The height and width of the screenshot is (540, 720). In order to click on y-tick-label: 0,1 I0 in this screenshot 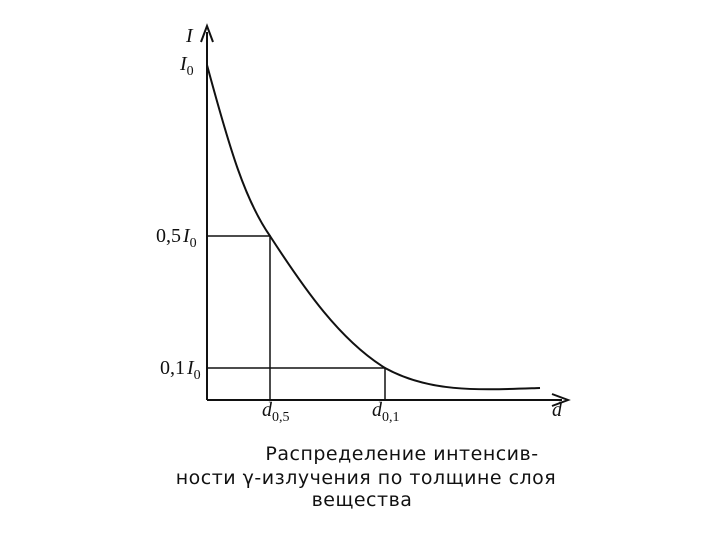, I will do `click(180, 370)`.